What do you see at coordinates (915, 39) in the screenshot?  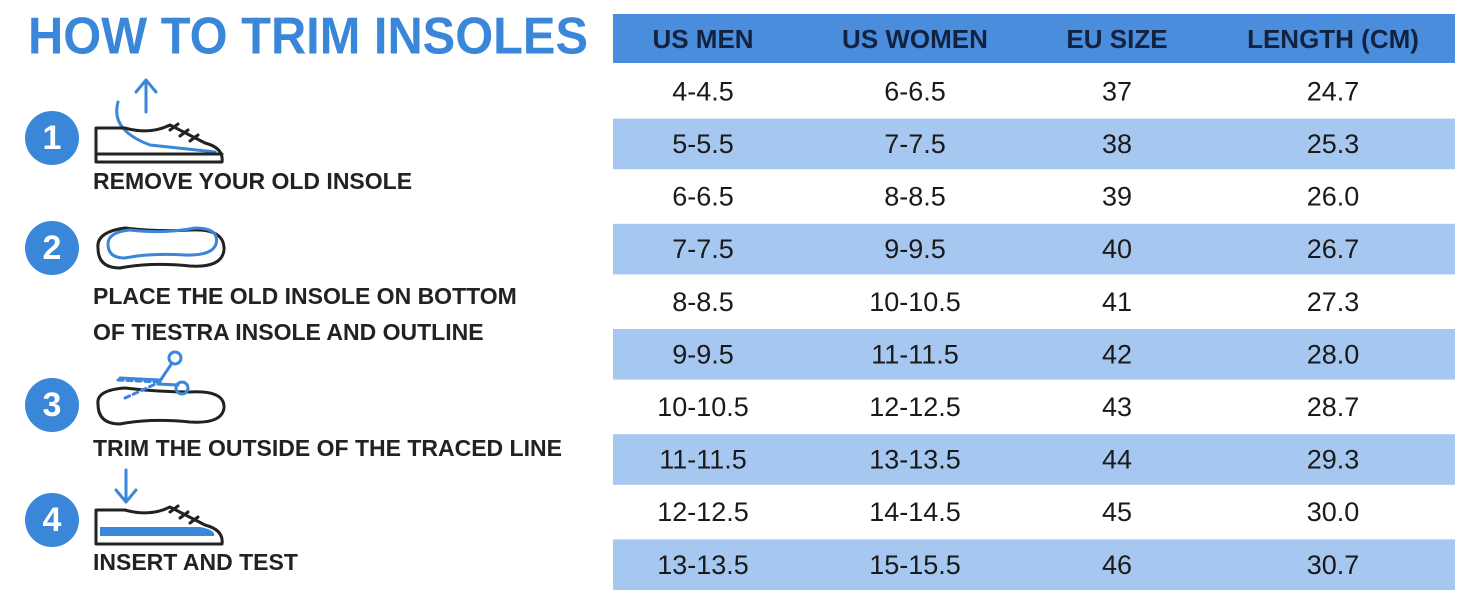 I see `table-header: US WOMEN` at bounding box center [915, 39].